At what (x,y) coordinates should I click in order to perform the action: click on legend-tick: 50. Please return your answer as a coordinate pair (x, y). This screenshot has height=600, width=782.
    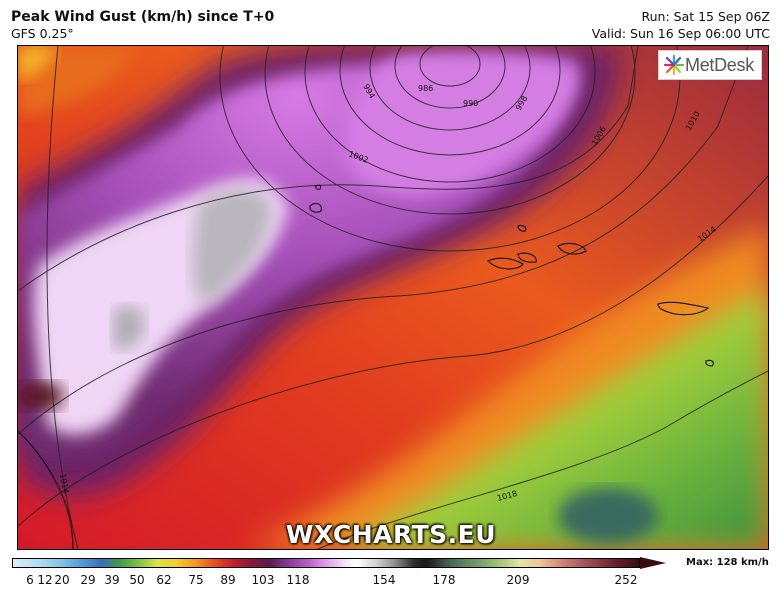
    Looking at the image, I should click on (137, 580).